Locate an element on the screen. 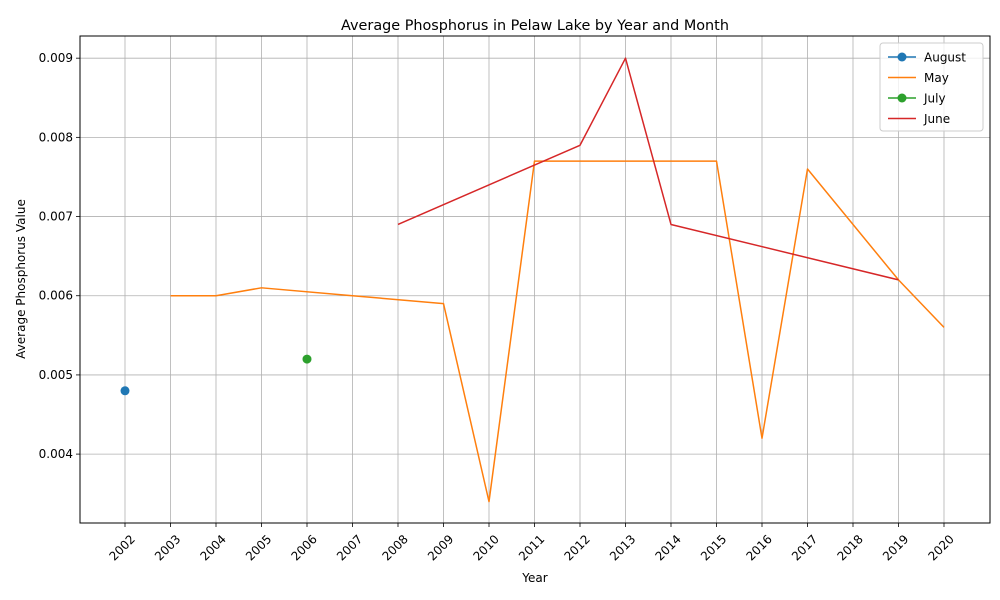 The image size is (1000, 600). legend-marker-august is located at coordinates (902, 57).